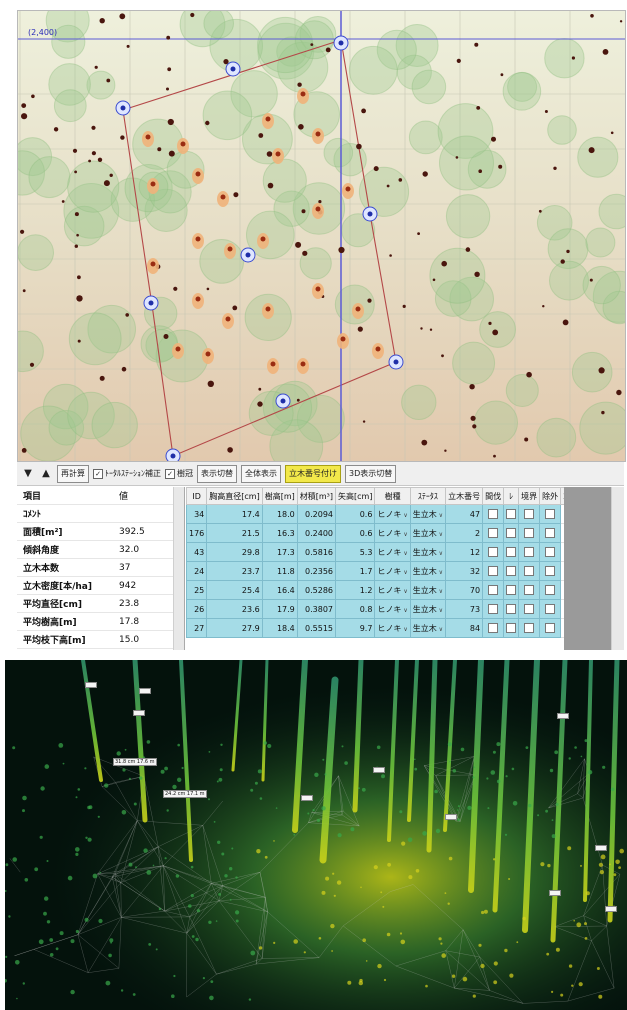  What do you see at coordinates (464, 552) in the screenshot?
I see `cell-number: 12` at bounding box center [464, 552].